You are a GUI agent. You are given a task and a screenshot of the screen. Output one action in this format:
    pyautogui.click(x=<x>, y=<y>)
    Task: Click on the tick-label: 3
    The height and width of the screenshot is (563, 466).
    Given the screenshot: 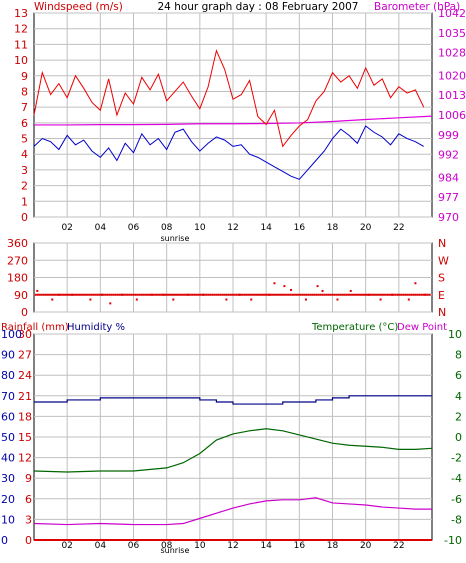 What is the action you would take?
    pyautogui.click(x=24, y=170)
    